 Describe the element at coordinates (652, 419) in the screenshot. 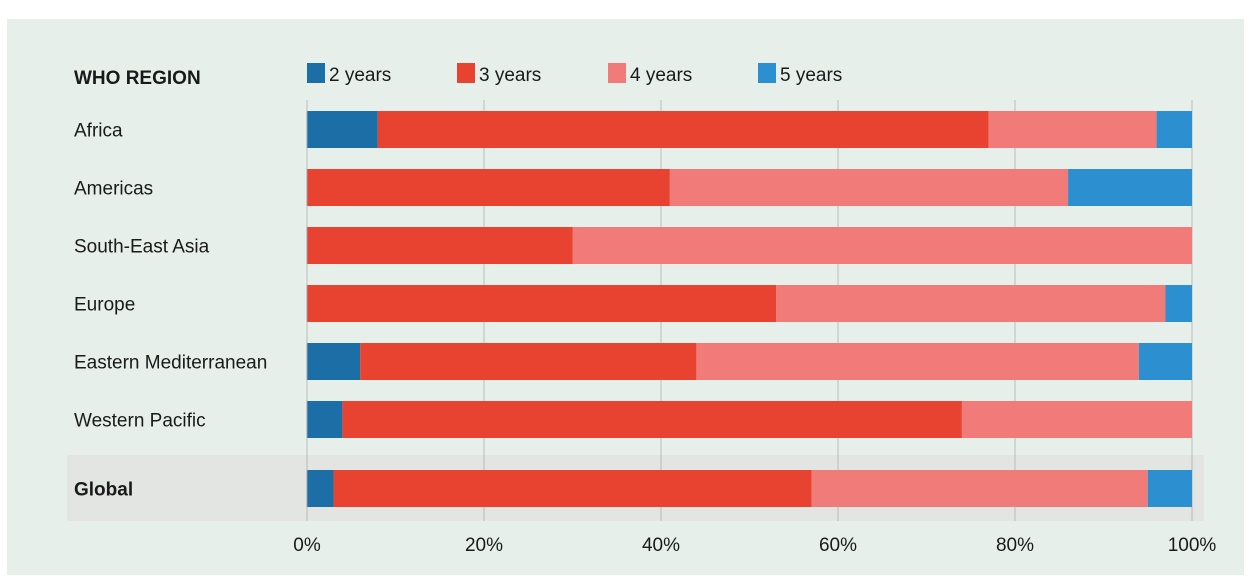

I see `bar-western-pacific-3-years` at that location.